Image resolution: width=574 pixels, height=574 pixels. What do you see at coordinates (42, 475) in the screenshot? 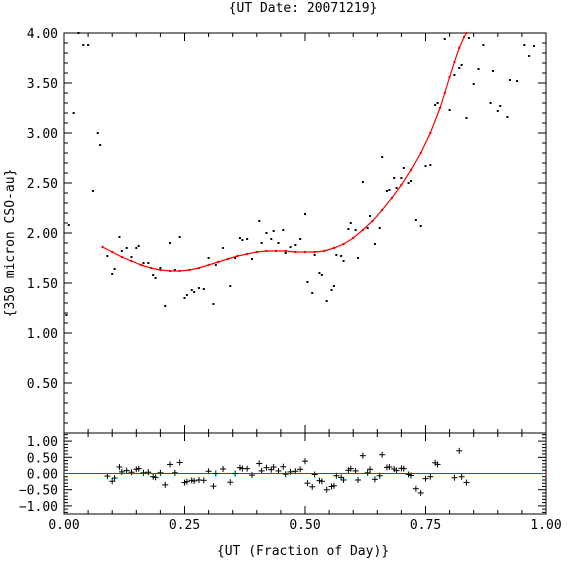
I see `y-tick-label: 0.00` at bounding box center [42, 475].